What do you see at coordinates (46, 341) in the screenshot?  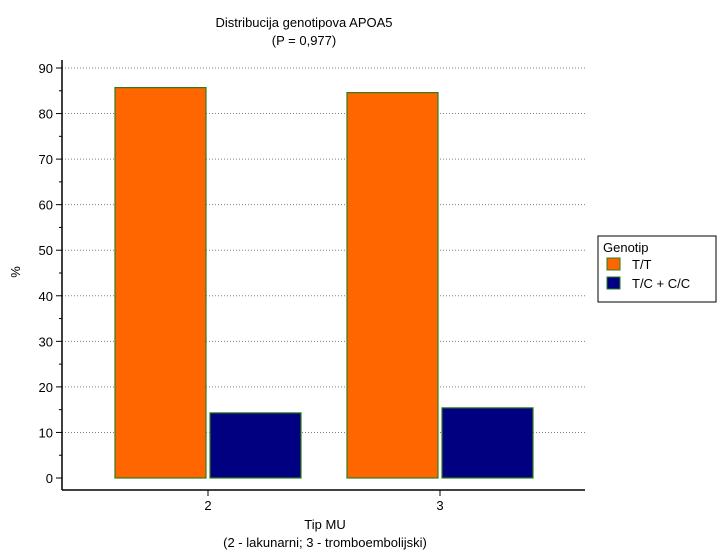 I see `y-tick-label: 30` at bounding box center [46, 341].